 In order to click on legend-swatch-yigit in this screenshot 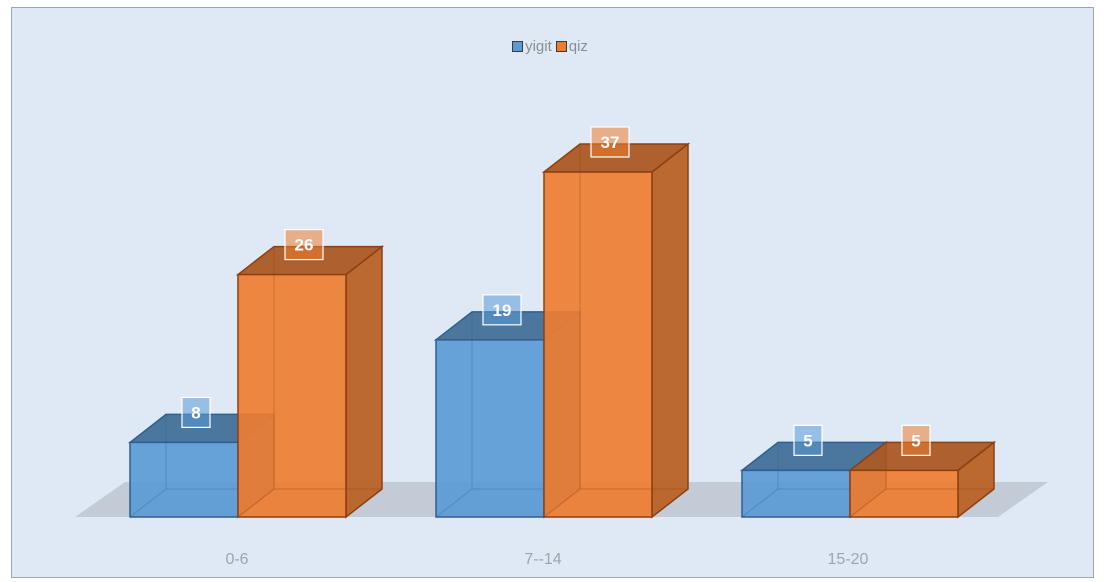, I will do `click(518, 46)`.